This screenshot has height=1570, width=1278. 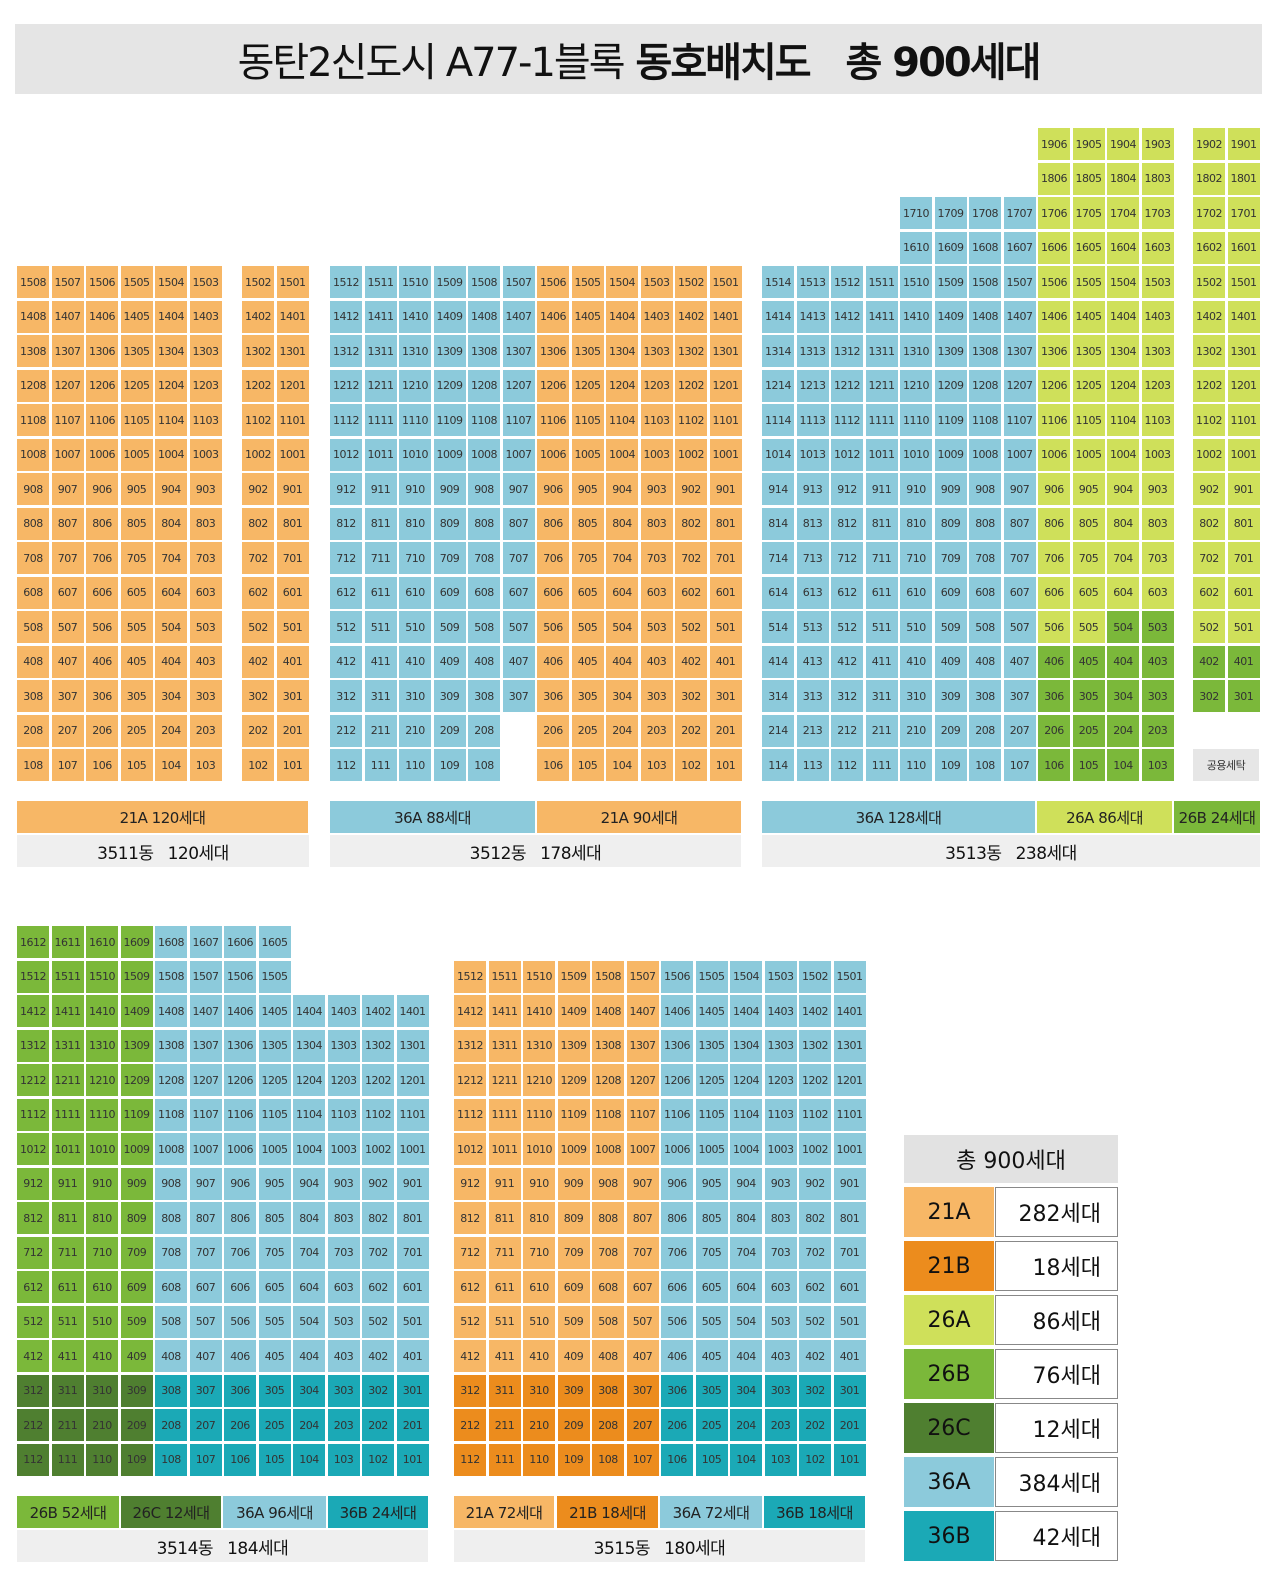 I want to click on unit-cell: 1506, so click(x=102, y=282).